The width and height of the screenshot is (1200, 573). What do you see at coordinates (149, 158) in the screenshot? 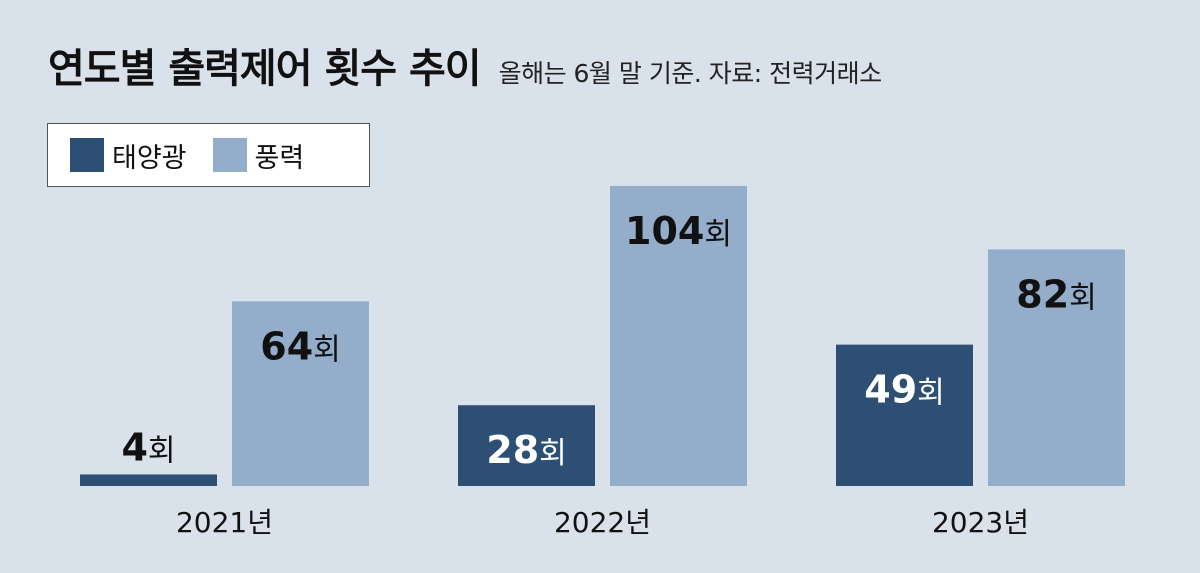
I see `legend-label-solar: 태양광` at bounding box center [149, 158].